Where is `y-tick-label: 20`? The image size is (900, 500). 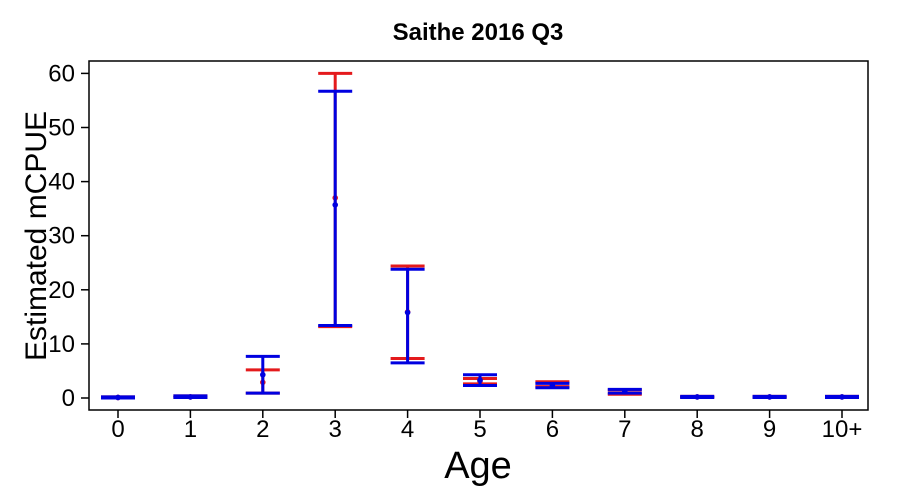
y-tick-label: 20 is located at coordinates (61, 290).